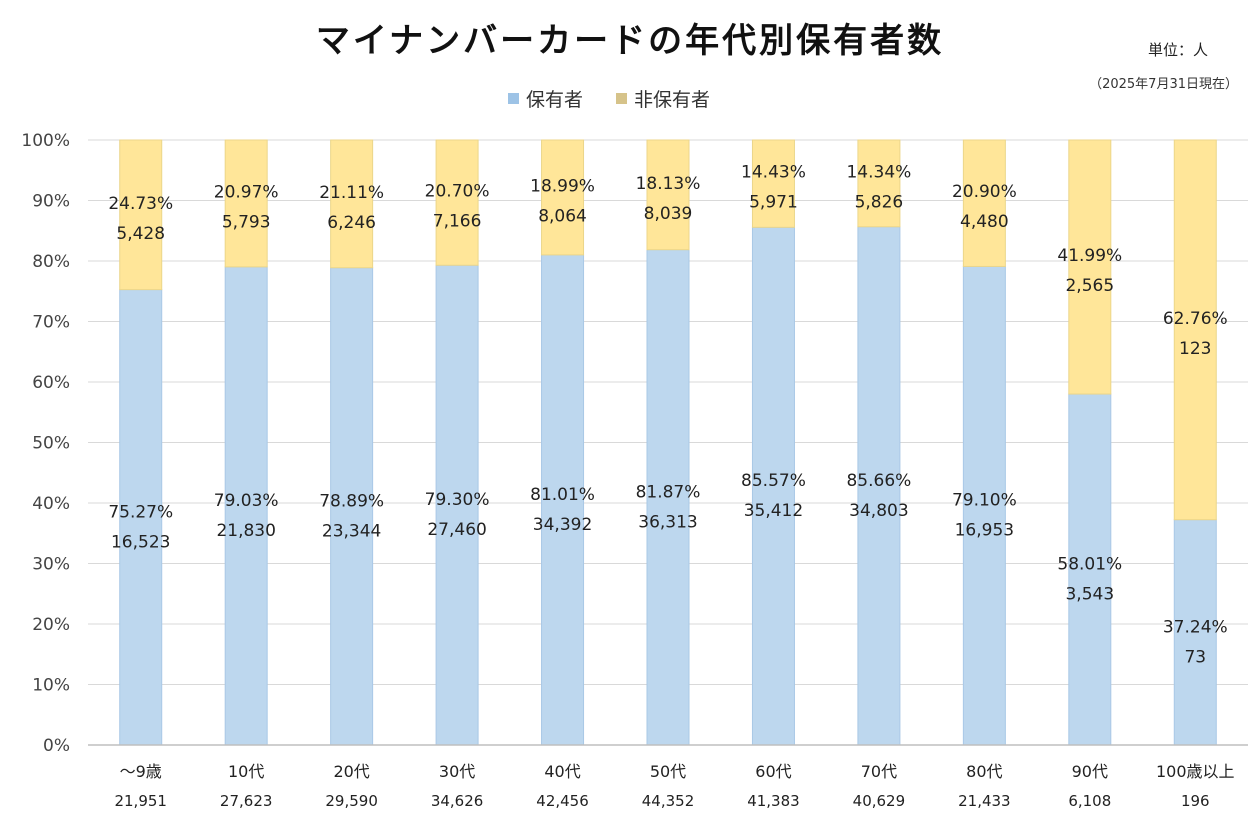 The height and width of the screenshot is (839, 1260). What do you see at coordinates (1089, 286) in the screenshot?
I see `non-holders-count-label: 2,565` at bounding box center [1089, 286].